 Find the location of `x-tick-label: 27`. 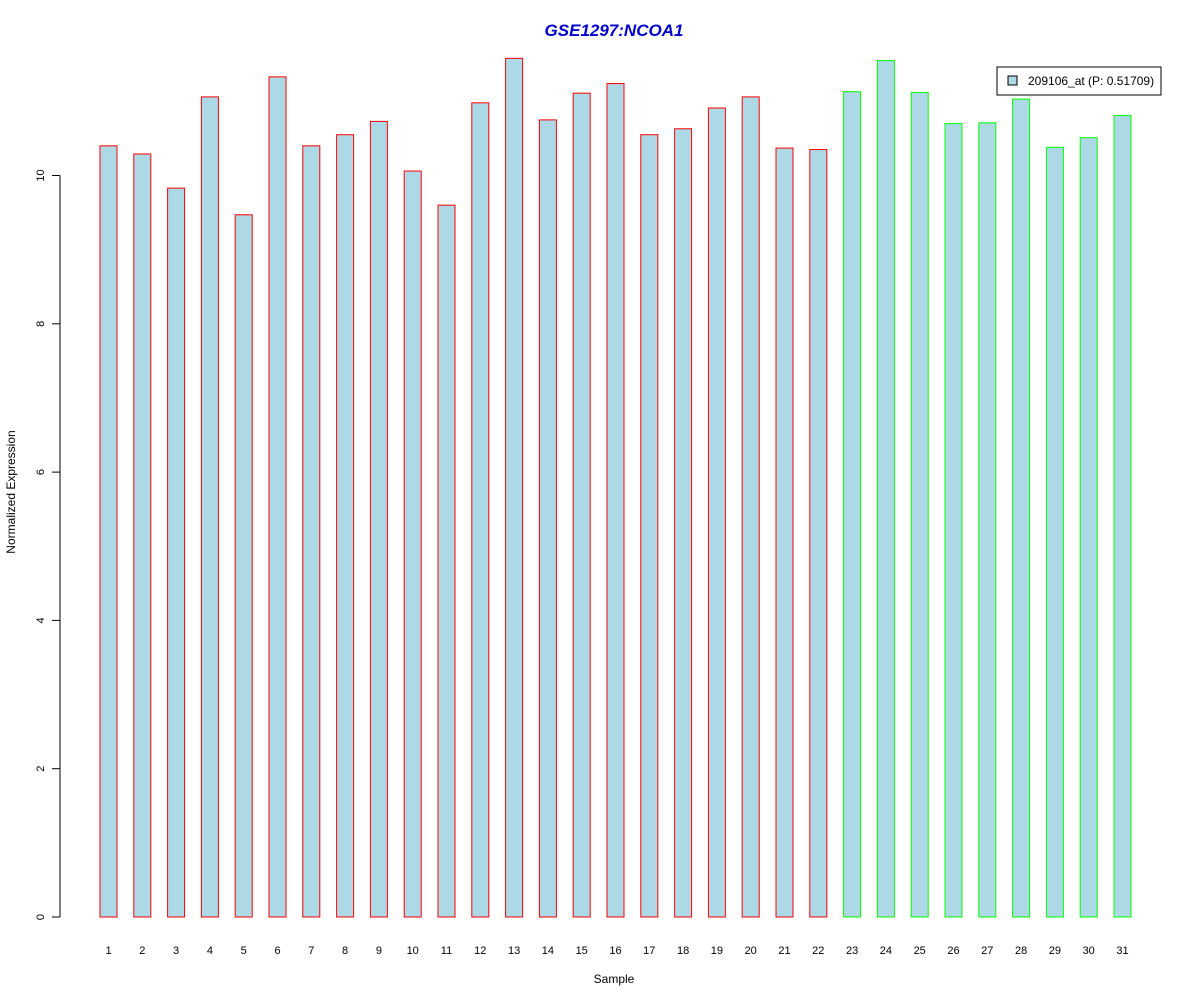

x-tick-label: 27 is located at coordinates (987, 951).